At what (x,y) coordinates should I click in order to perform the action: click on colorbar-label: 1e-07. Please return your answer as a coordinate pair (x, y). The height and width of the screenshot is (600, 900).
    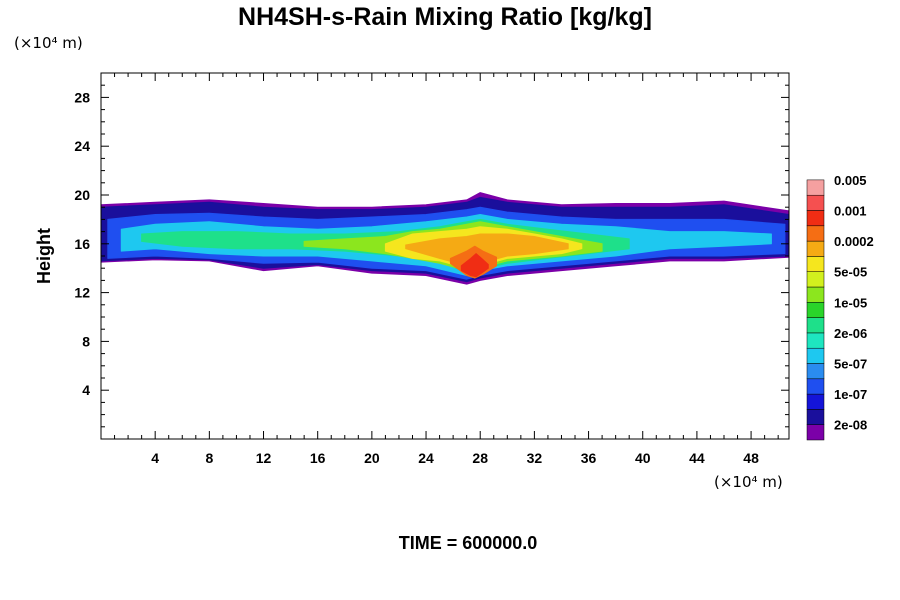
    Looking at the image, I should click on (850, 394).